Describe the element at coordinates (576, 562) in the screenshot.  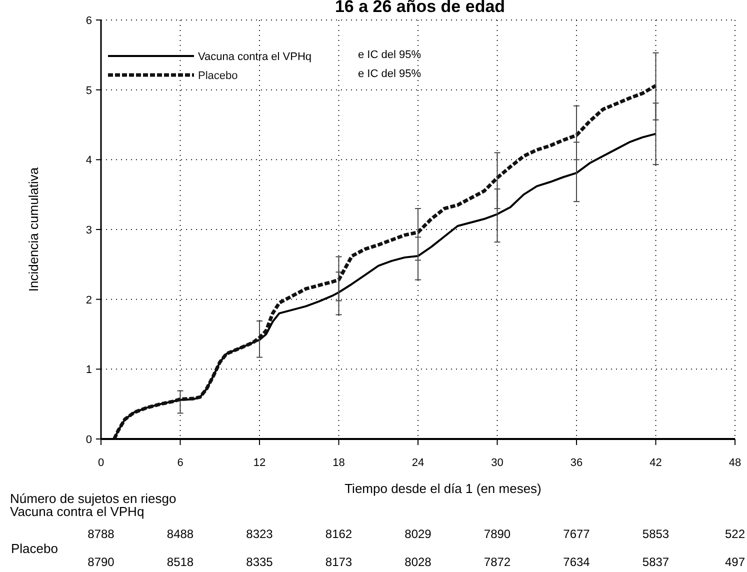
I see `text: 7634` at that location.